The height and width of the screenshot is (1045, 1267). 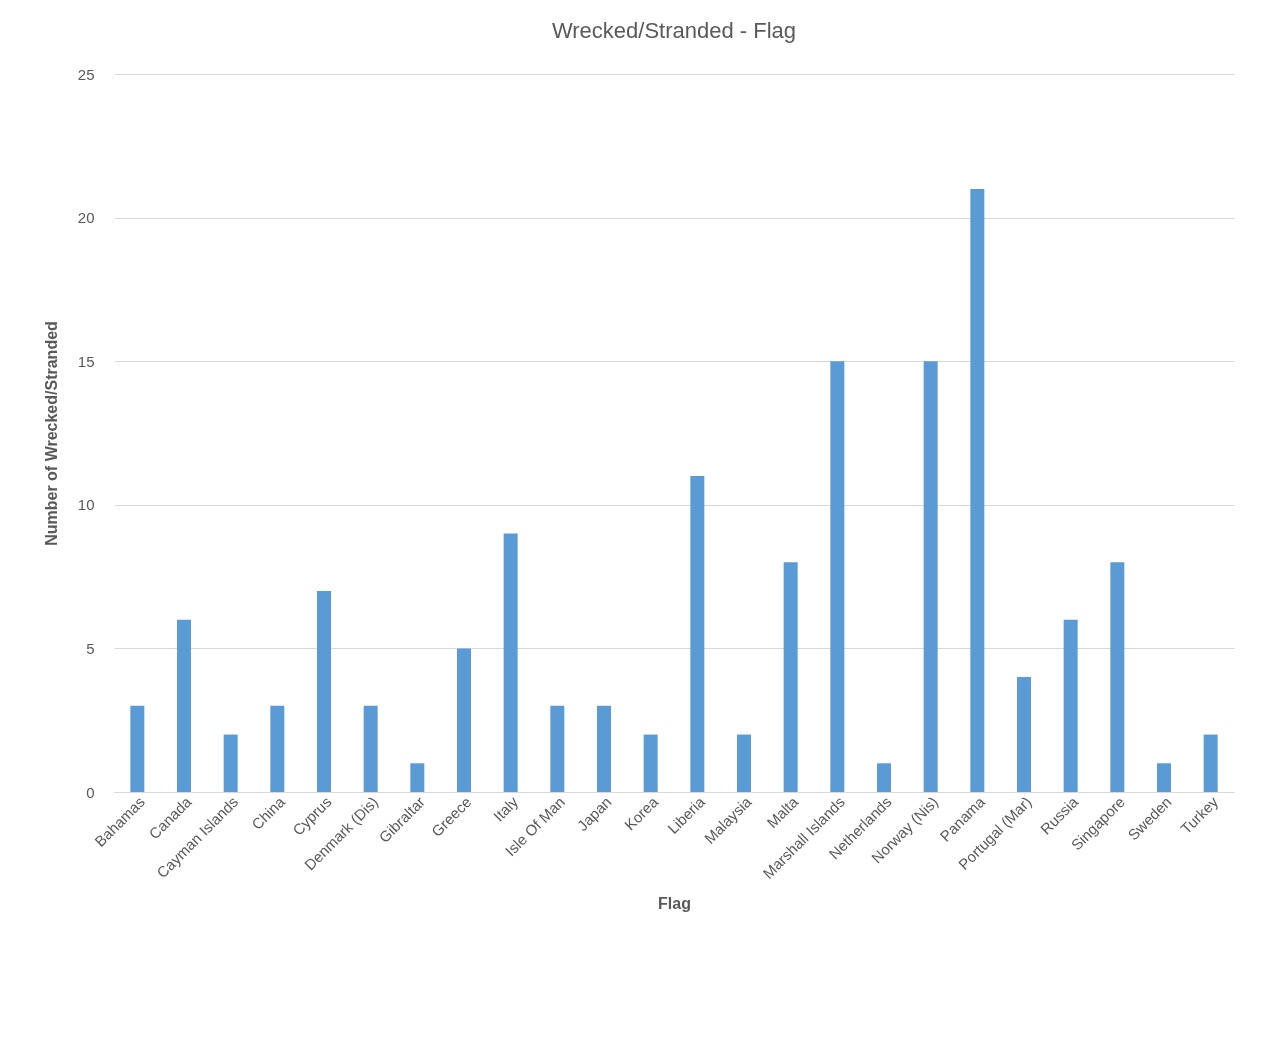 What do you see at coordinates (90, 792) in the screenshot?
I see `y-tick-label: 0` at bounding box center [90, 792].